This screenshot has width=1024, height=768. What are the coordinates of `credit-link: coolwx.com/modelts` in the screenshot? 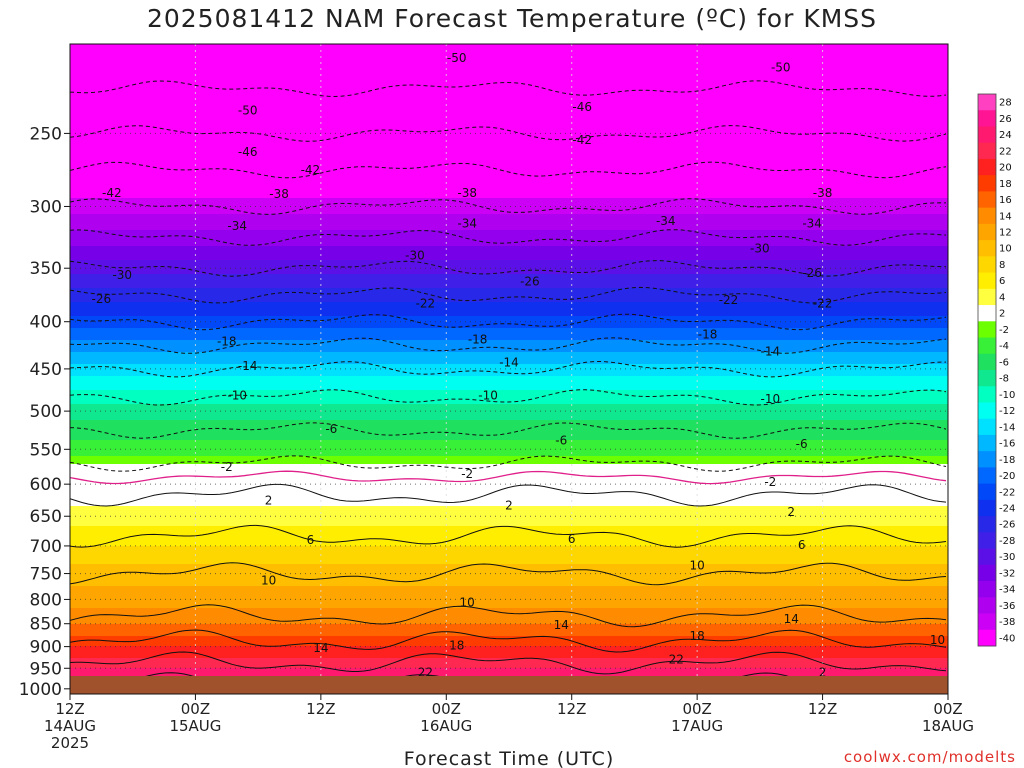 It's located at (929, 757).